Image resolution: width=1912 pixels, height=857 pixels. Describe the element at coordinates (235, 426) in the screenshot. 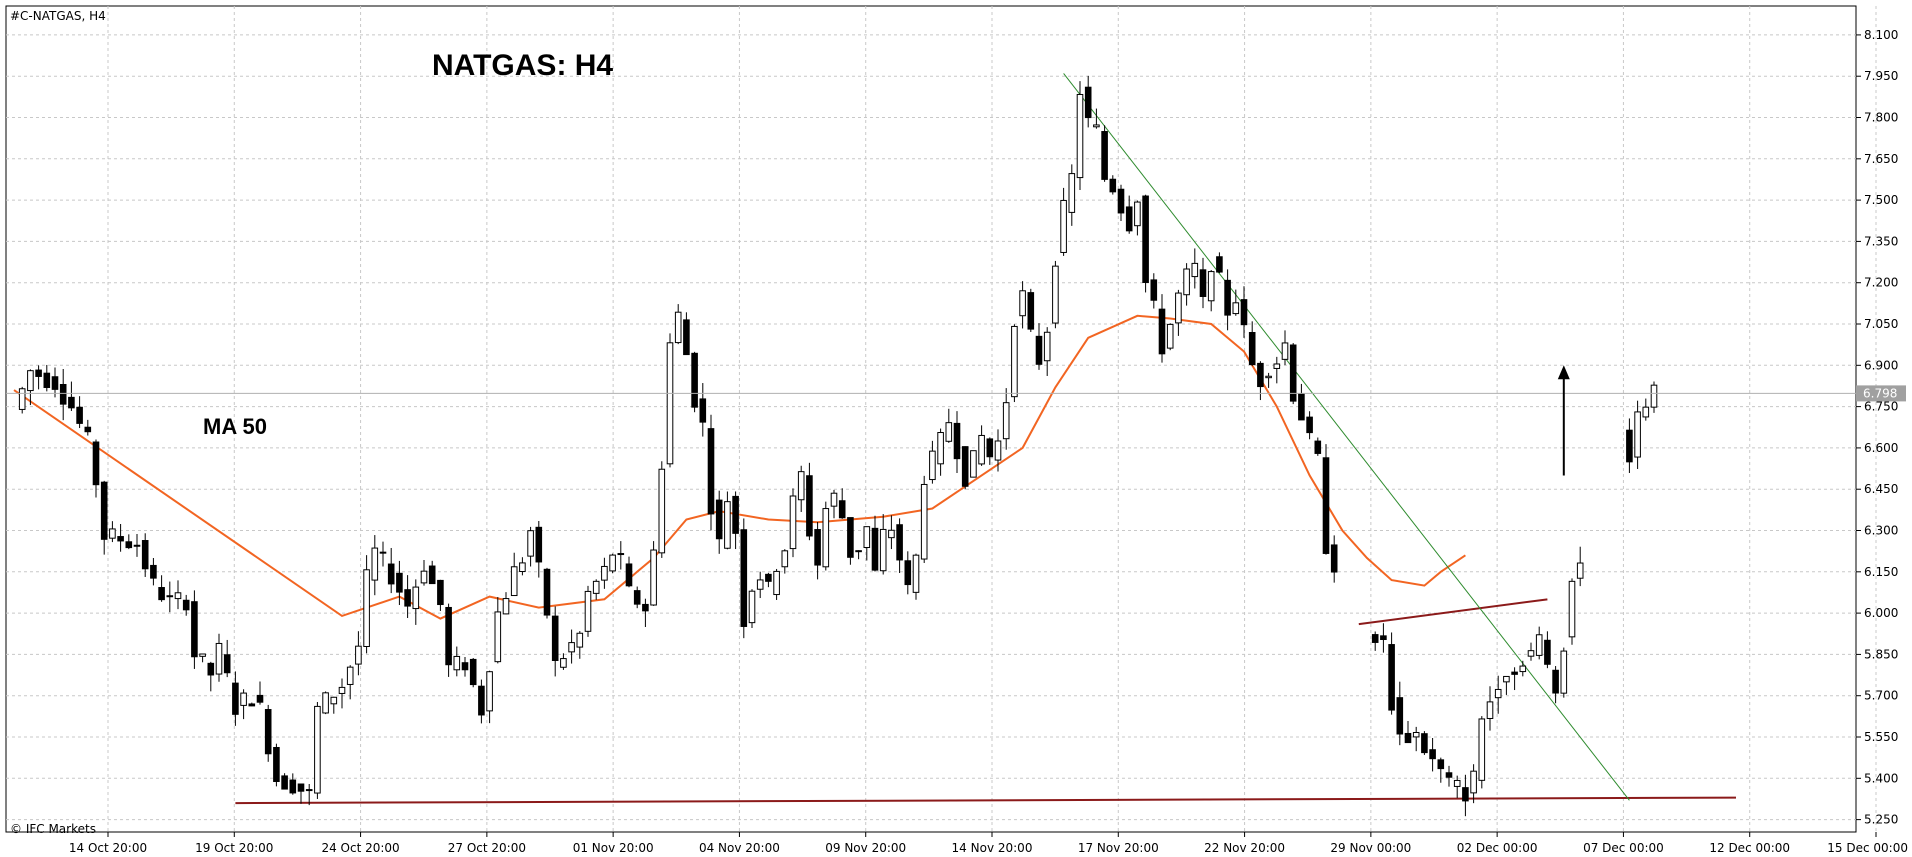

I see `ma-annotation: MA 50` at that location.